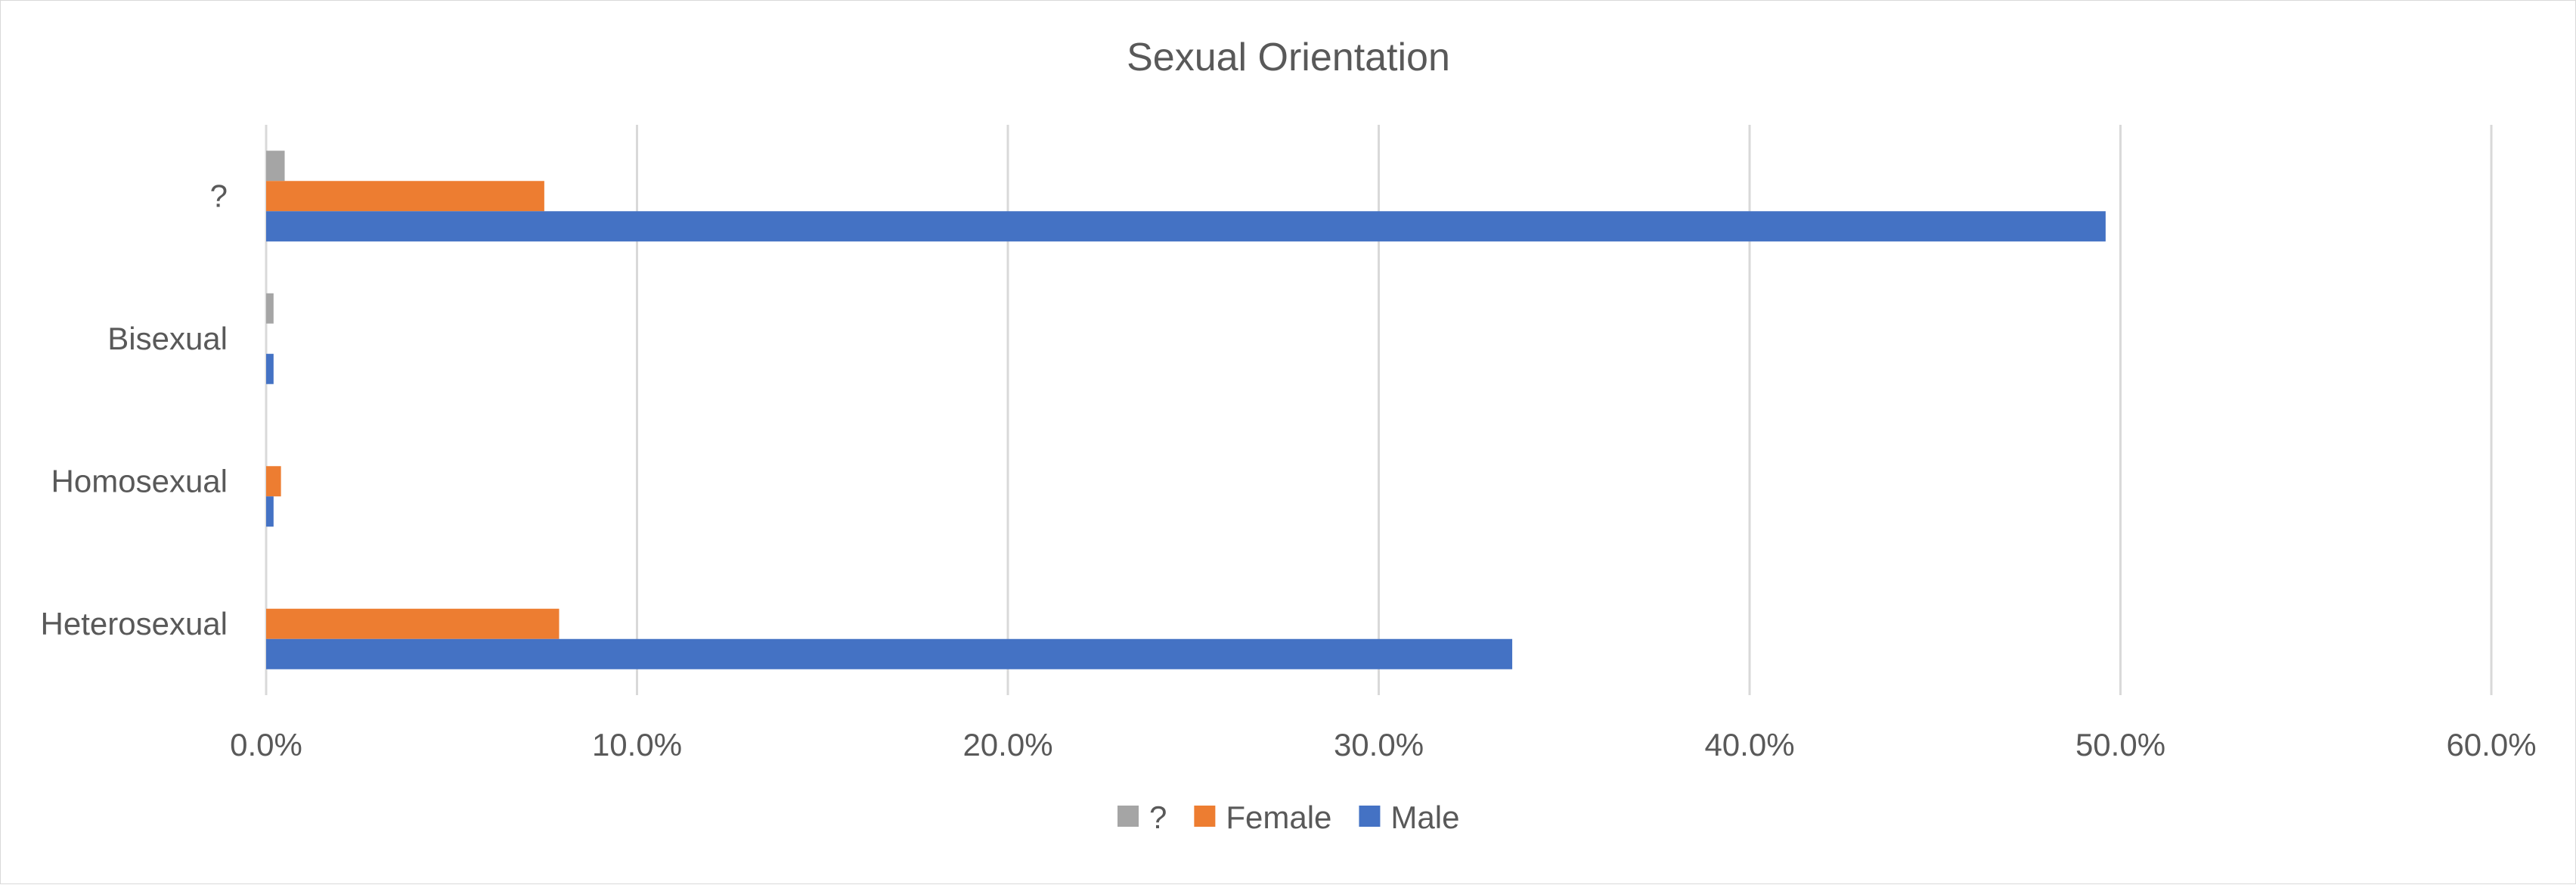 The width and height of the screenshot is (2576, 885). Describe the element at coordinates (139, 480) in the screenshot. I see `category-label: Homosexual` at that location.